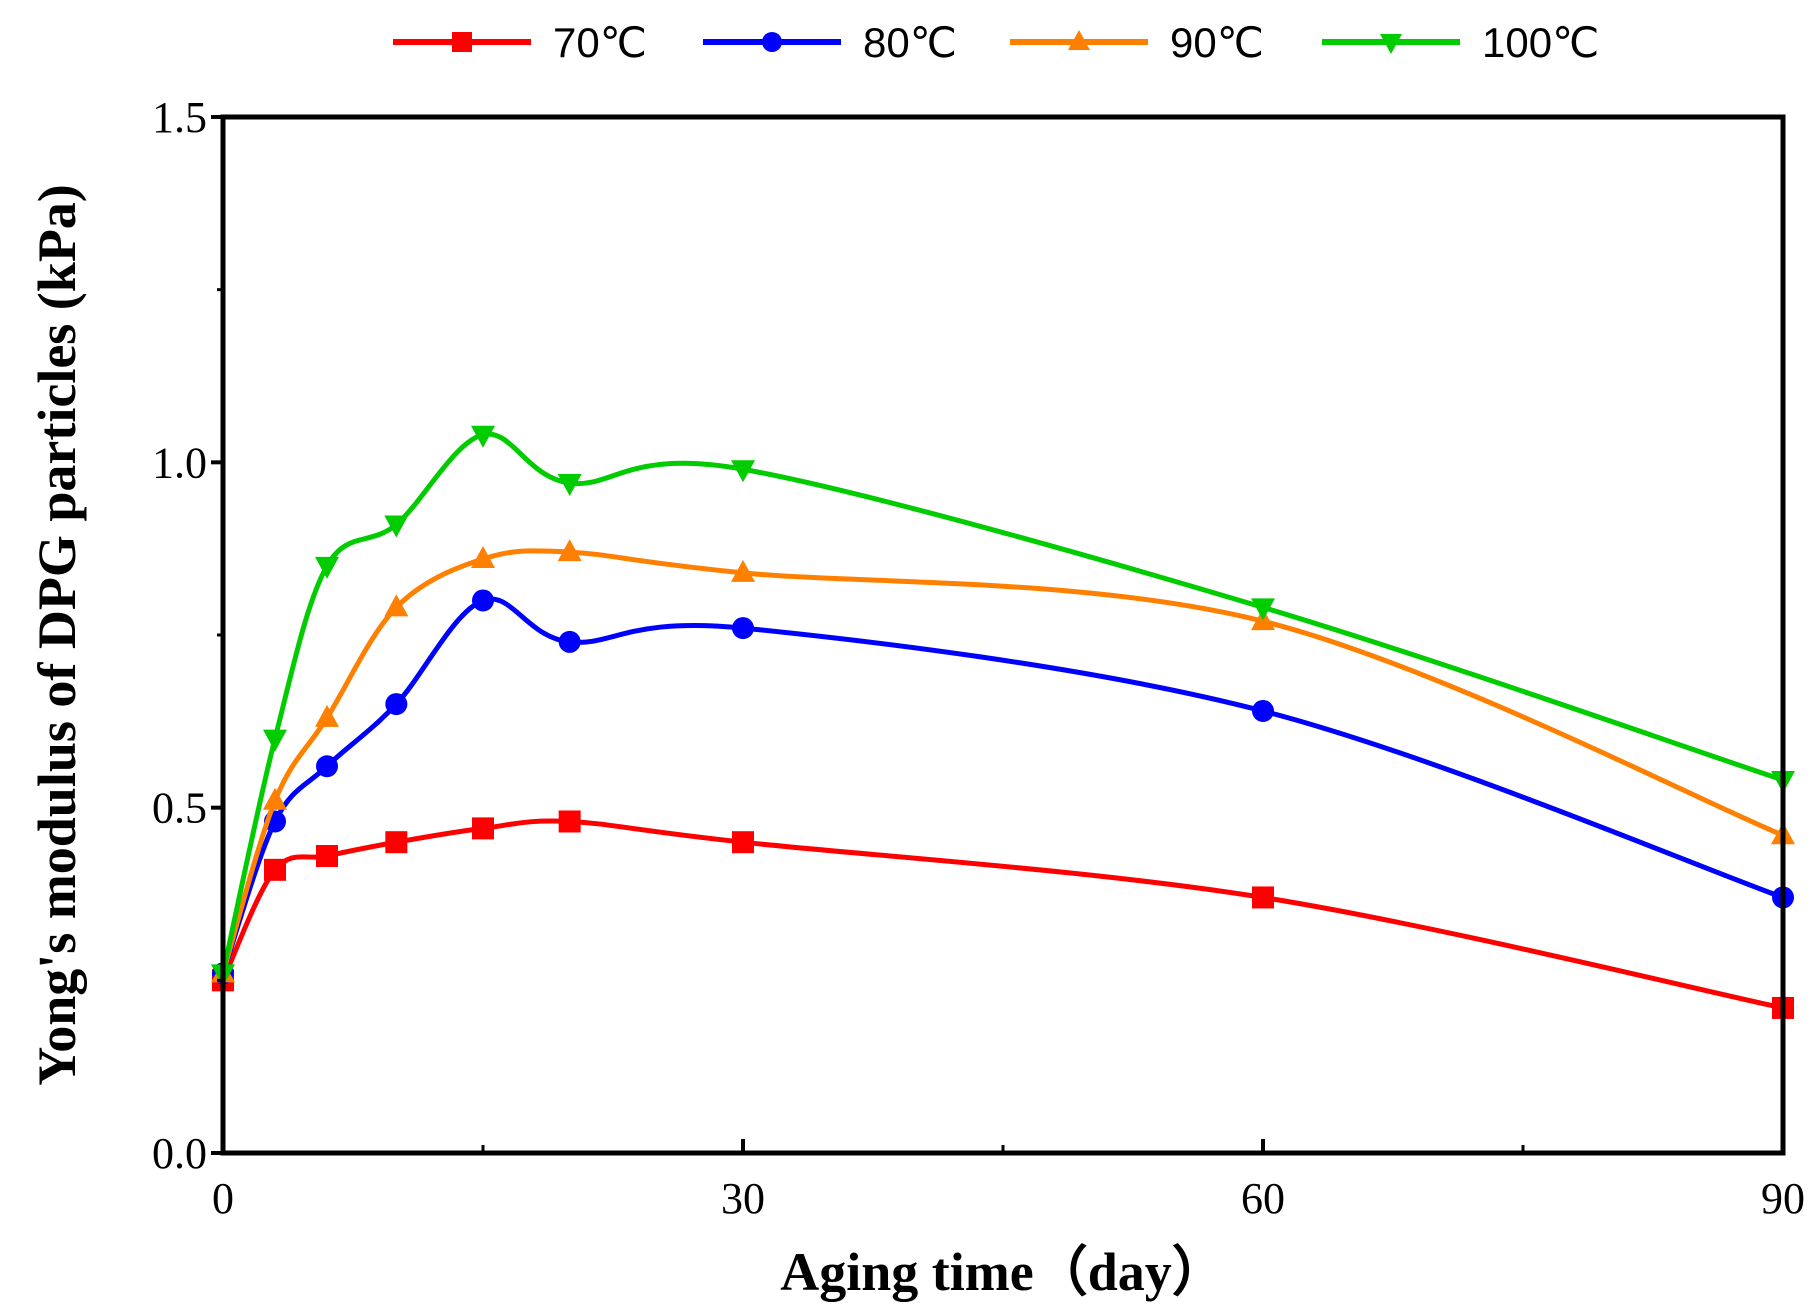 This screenshot has width=1818, height=1312. What do you see at coordinates (223, 1198) in the screenshot?
I see `x-tick-label: 0` at bounding box center [223, 1198].